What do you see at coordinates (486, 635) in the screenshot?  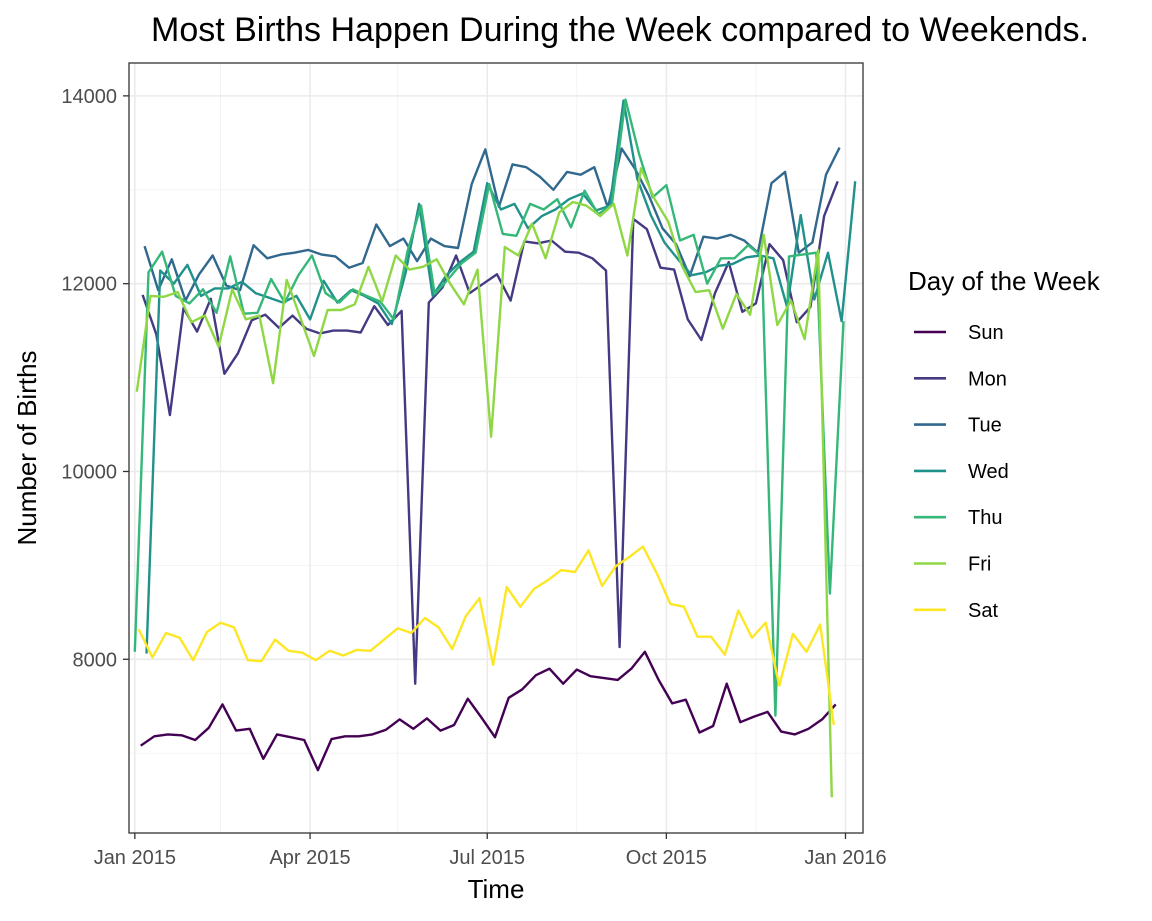 I see `series-line-sat` at bounding box center [486, 635].